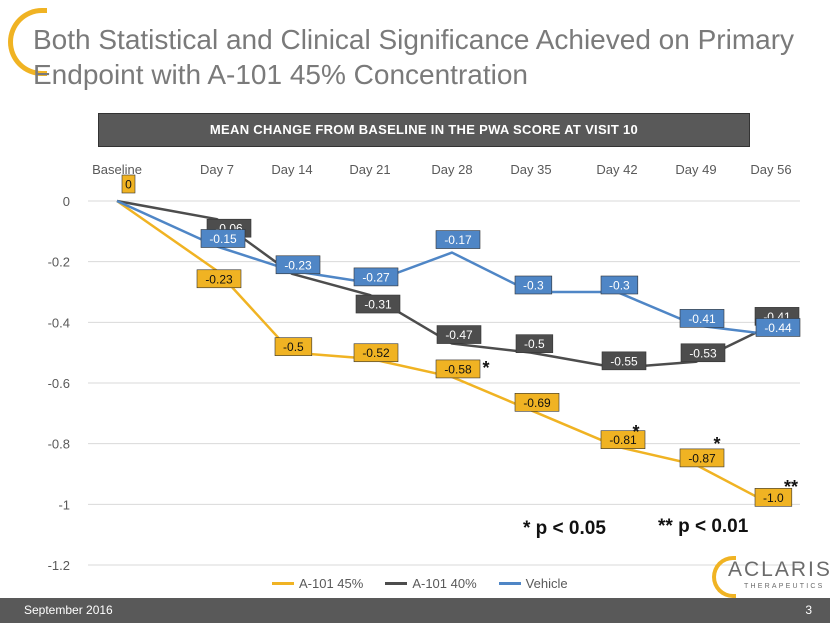 The height and width of the screenshot is (623, 830). I want to click on brand-subtitle: THERAPEUTICS, so click(784, 586).